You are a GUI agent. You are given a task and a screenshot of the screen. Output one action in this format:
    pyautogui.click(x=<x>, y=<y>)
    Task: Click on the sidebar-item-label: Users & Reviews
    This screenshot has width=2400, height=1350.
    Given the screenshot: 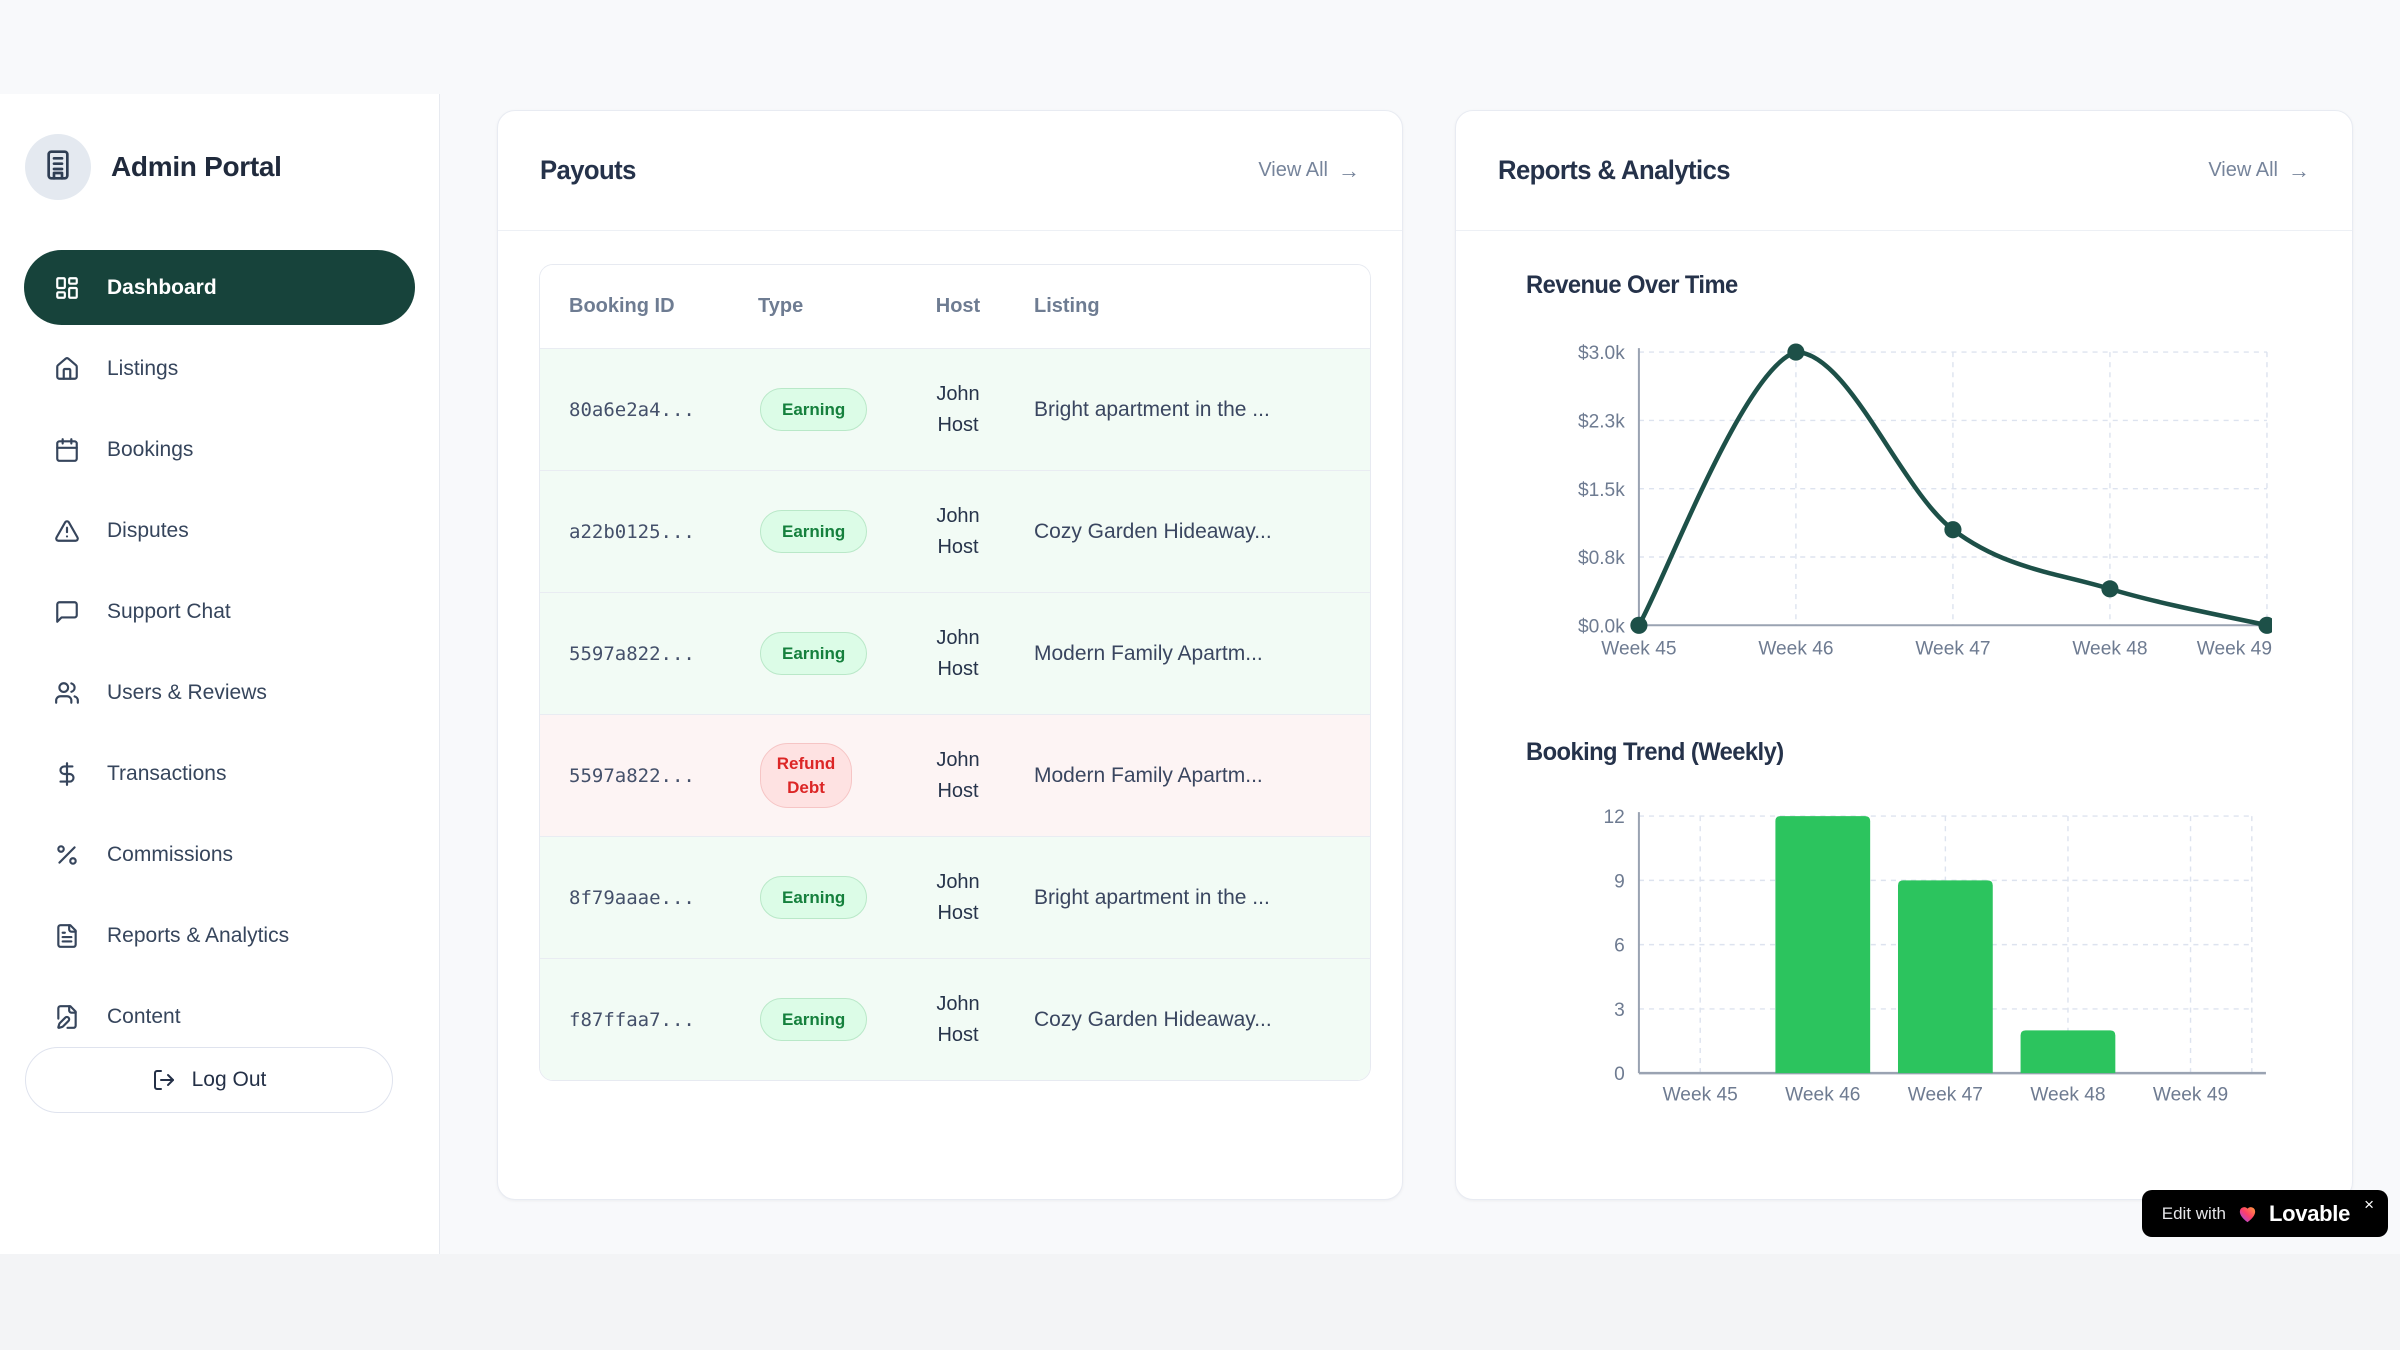 What is the action you would take?
    pyautogui.click(x=187, y=692)
    